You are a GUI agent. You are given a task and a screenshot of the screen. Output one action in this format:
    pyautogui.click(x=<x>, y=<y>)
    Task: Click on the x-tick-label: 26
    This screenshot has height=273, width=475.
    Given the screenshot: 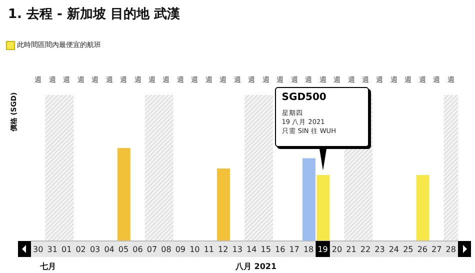 What is the action you would take?
    pyautogui.click(x=422, y=249)
    